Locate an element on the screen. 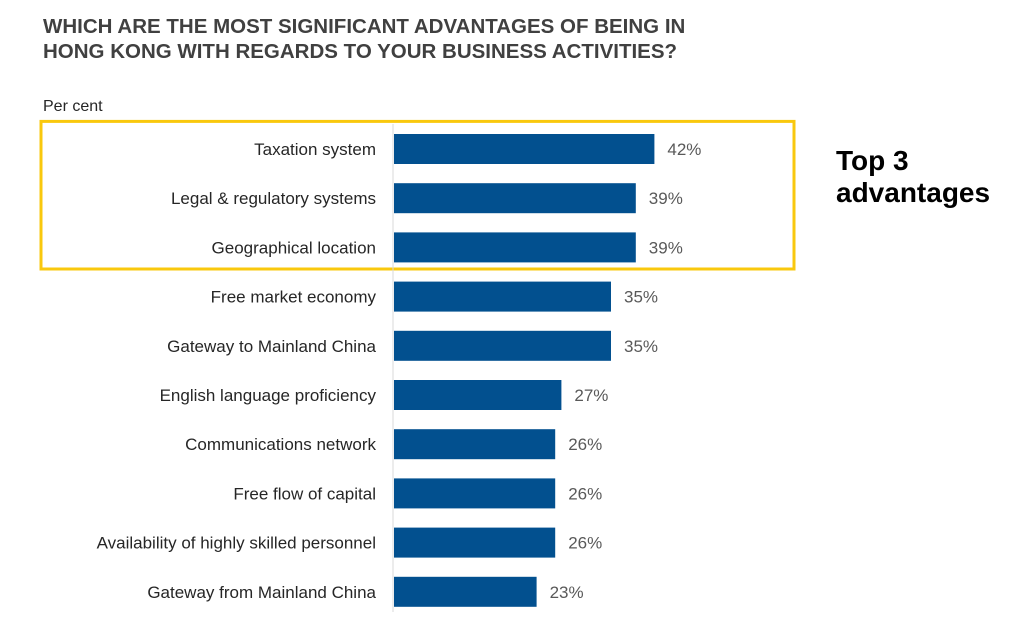 The width and height of the screenshot is (1021, 625). category-label: Legal & regulatory systems is located at coordinates (273, 198).